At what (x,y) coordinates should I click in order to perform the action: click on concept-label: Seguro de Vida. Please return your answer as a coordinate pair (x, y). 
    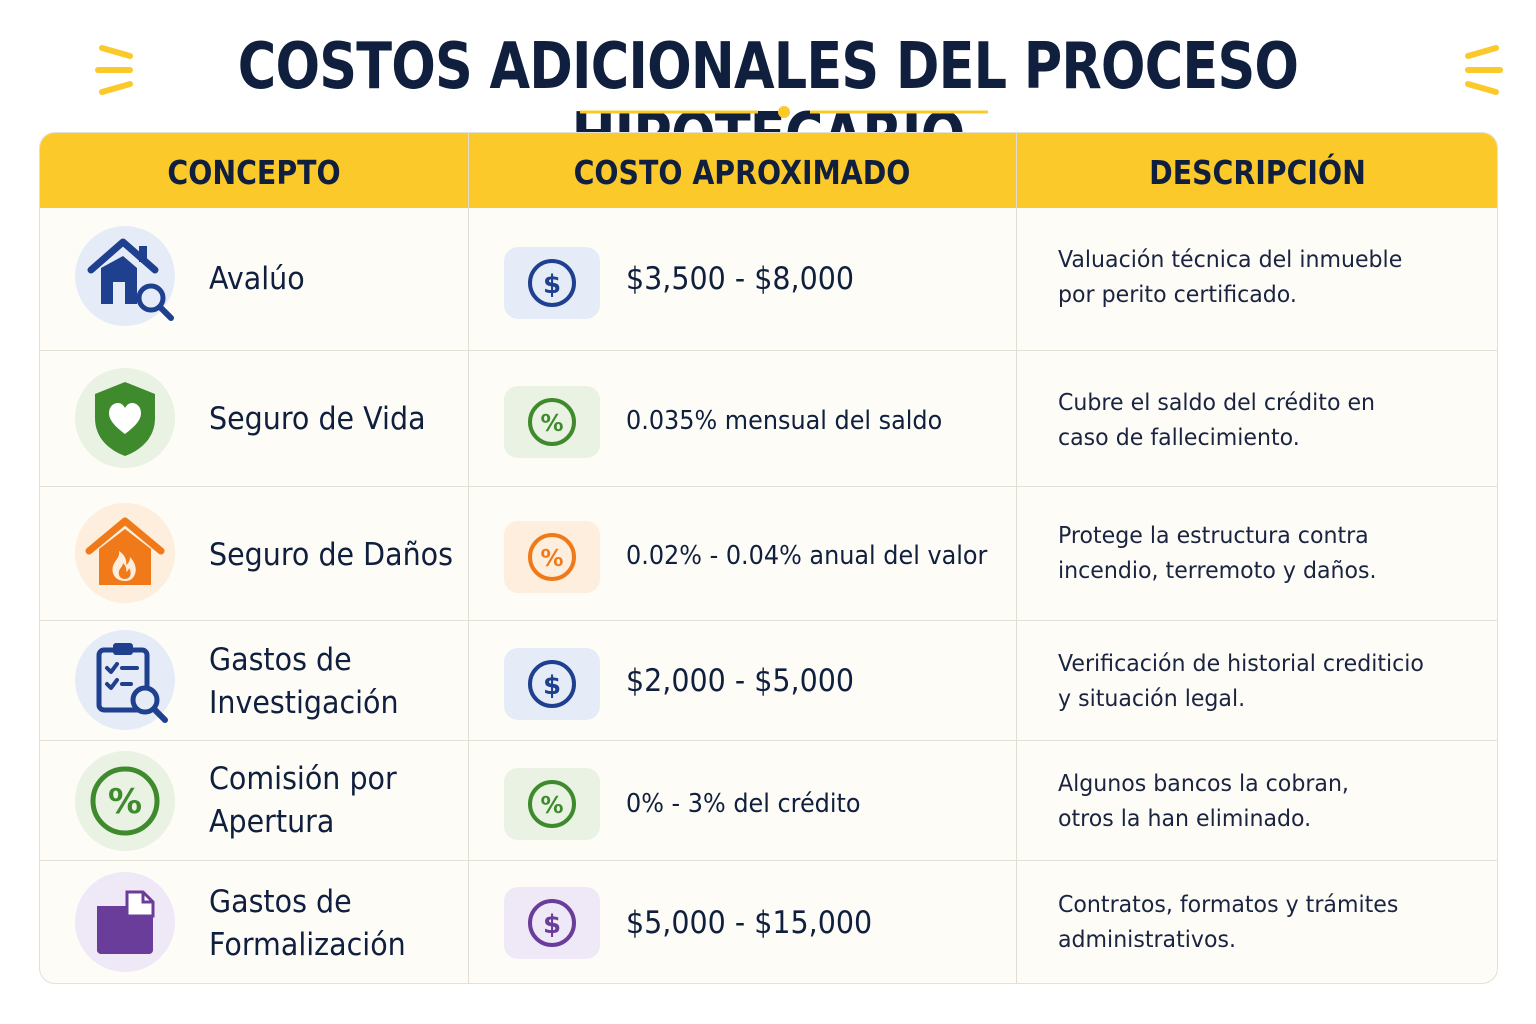
    Looking at the image, I should click on (317, 419).